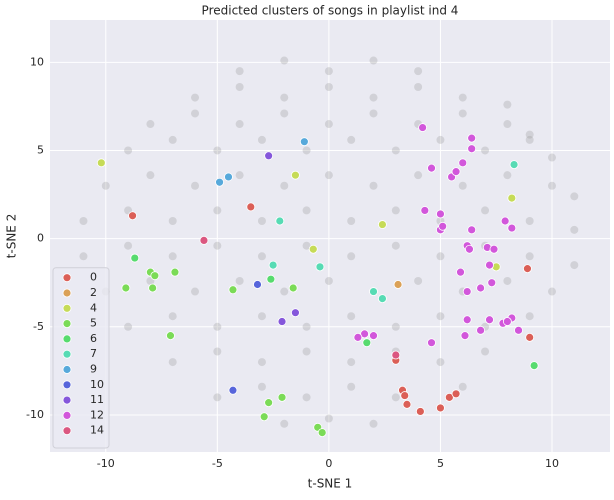  Describe the element at coordinates (106, 463) in the screenshot. I see `x-tick-label: -10` at that location.